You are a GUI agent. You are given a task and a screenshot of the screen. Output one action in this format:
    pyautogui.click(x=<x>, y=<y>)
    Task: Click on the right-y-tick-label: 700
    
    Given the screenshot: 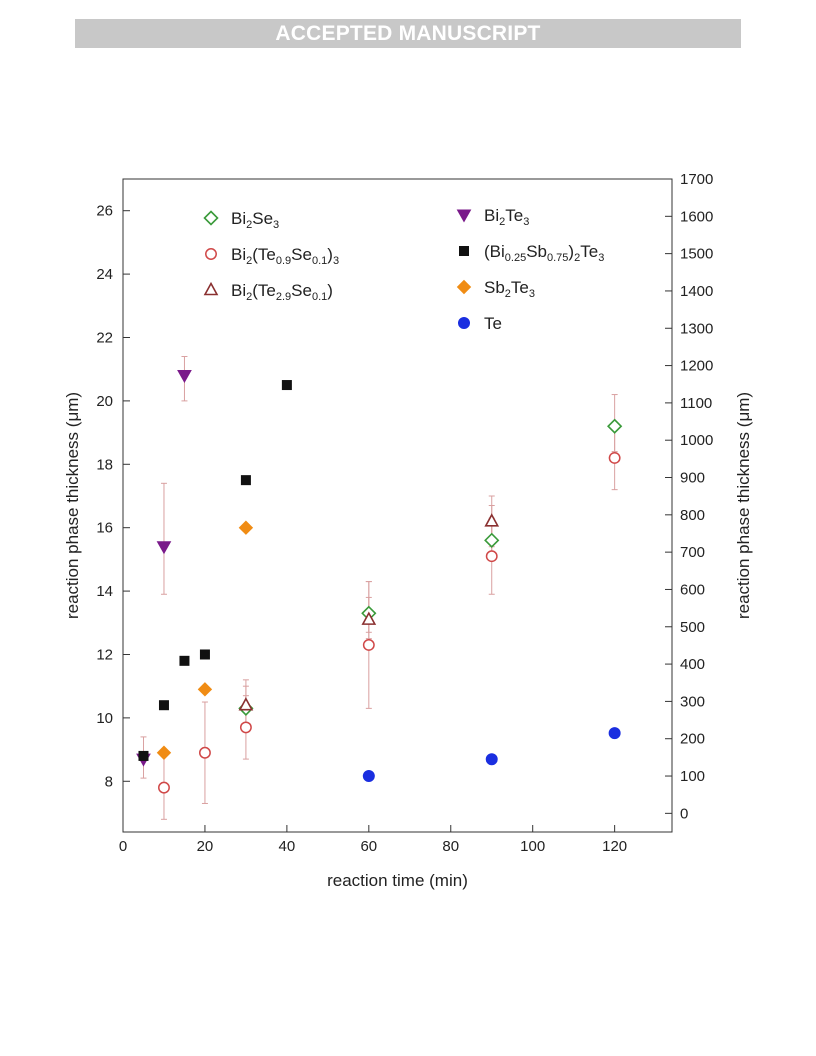 What is the action you would take?
    pyautogui.click(x=692, y=552)
    